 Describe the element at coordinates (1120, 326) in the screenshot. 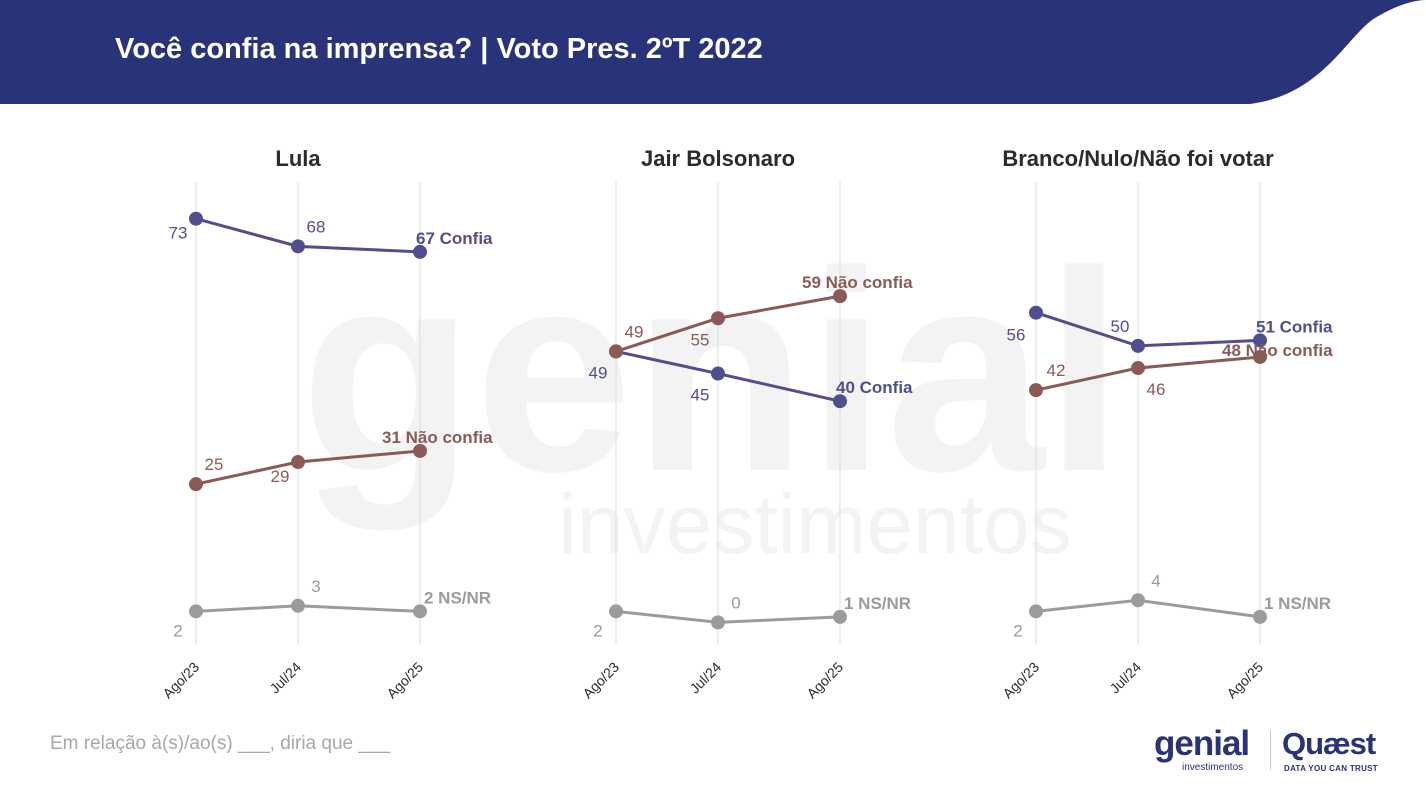

I see `data-label: 50` at that location.